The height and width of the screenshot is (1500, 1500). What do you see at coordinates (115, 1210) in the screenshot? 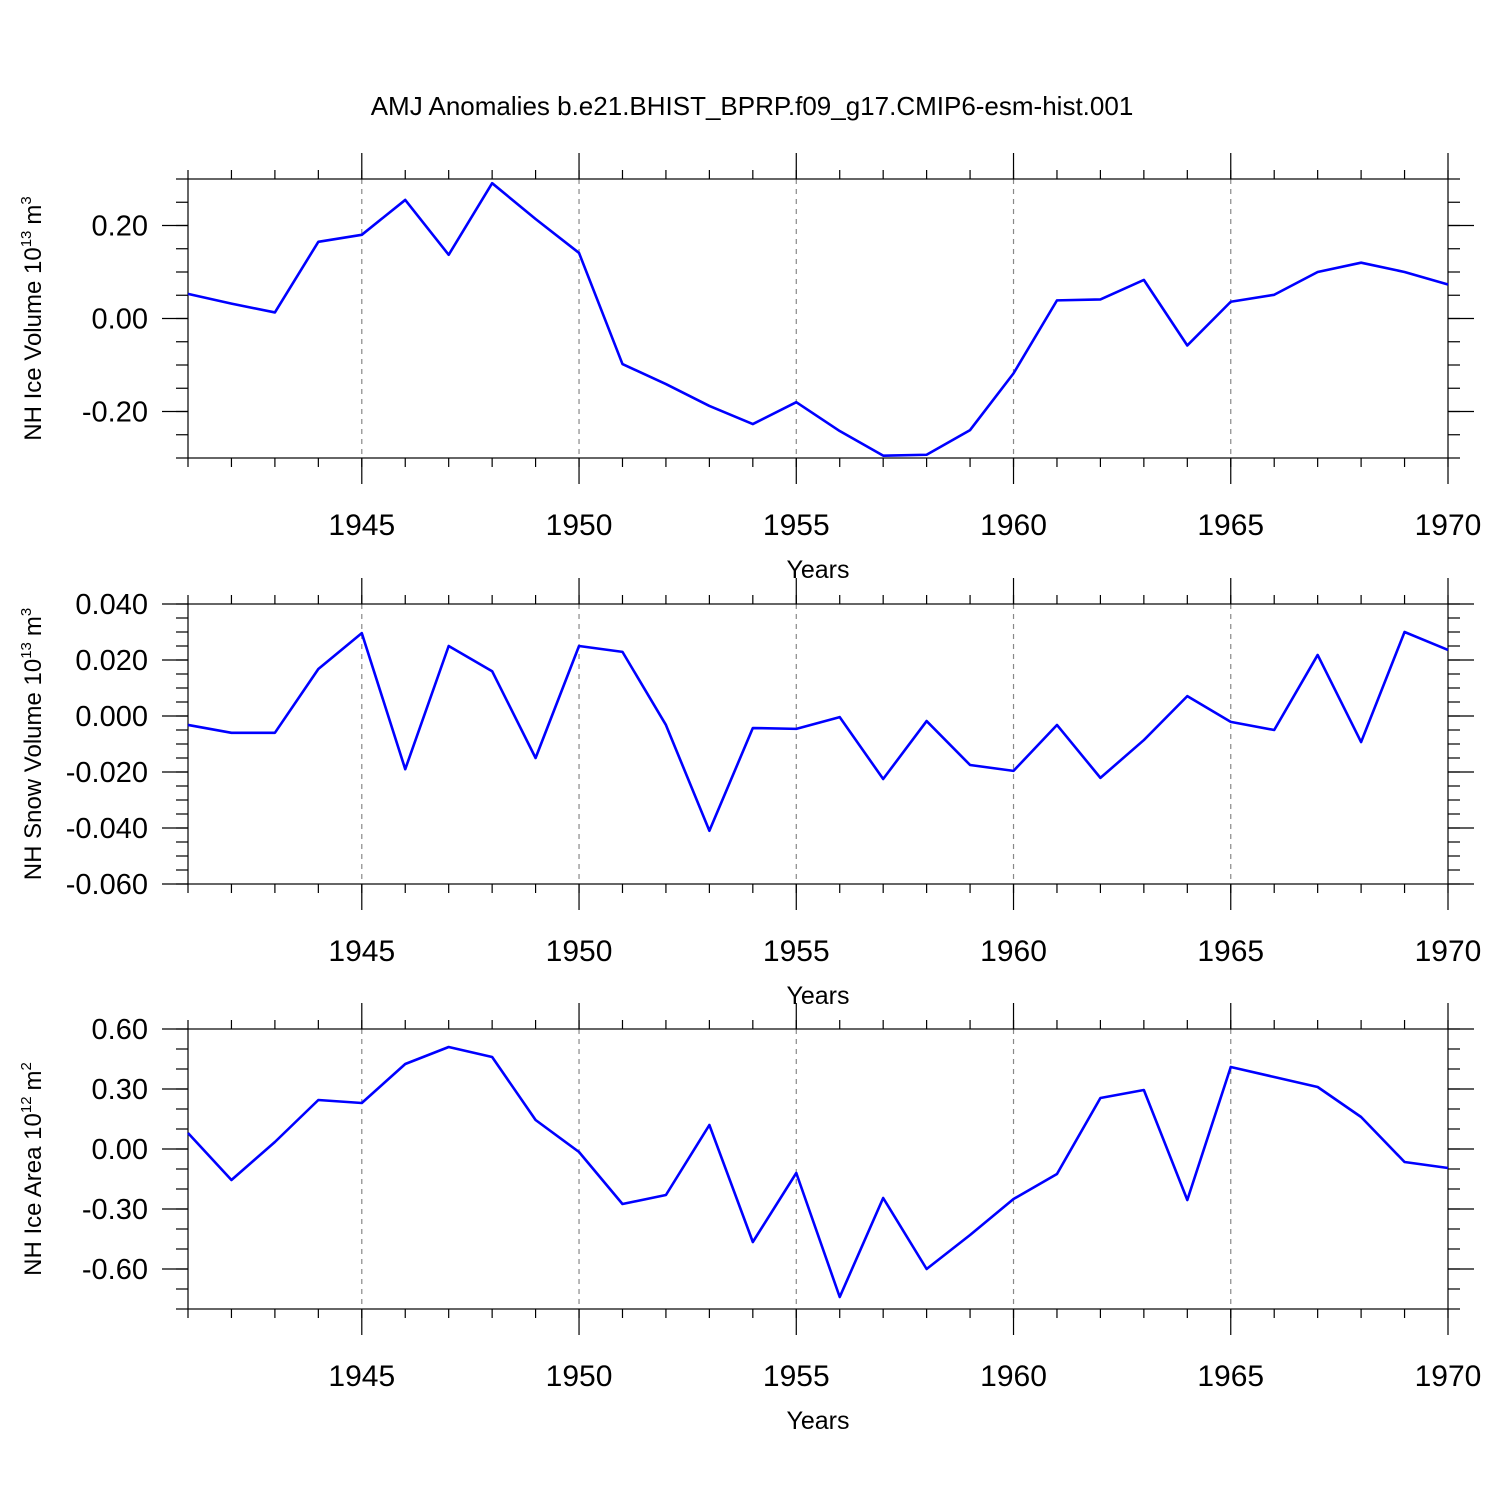
I see `y-tick-label: -0.30` at bounding box center [115, 1210].